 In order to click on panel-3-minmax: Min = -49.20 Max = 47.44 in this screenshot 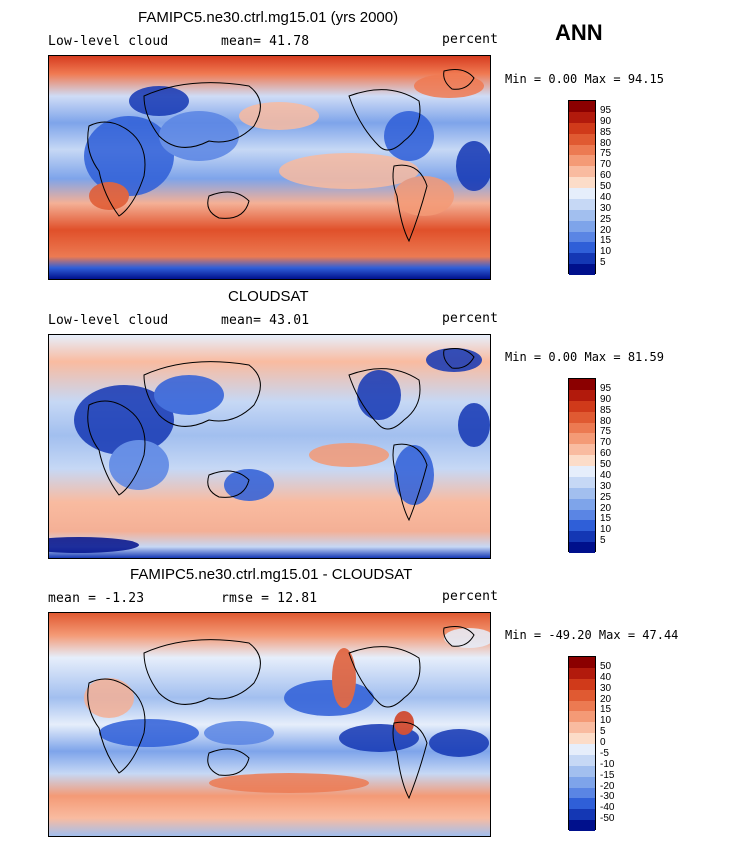, I will do `click(592, 635)`.